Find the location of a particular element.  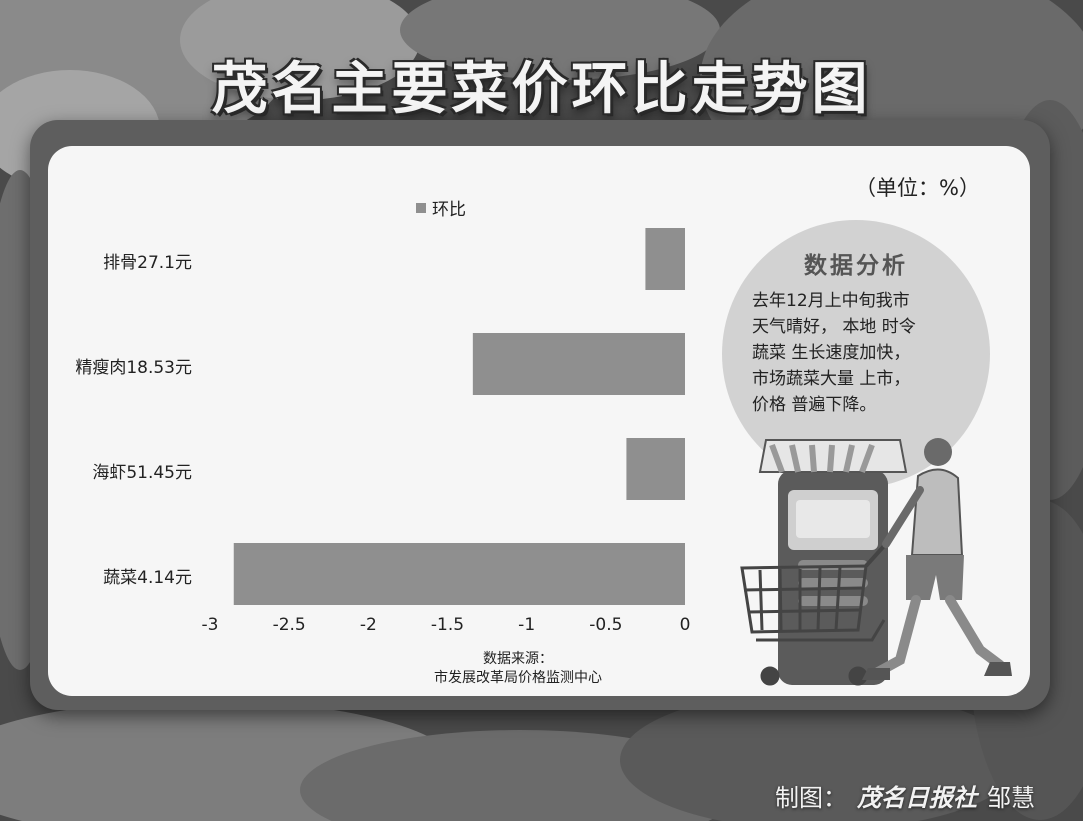

x-tick-label: -0.5 is located at coordinates (606, 625).